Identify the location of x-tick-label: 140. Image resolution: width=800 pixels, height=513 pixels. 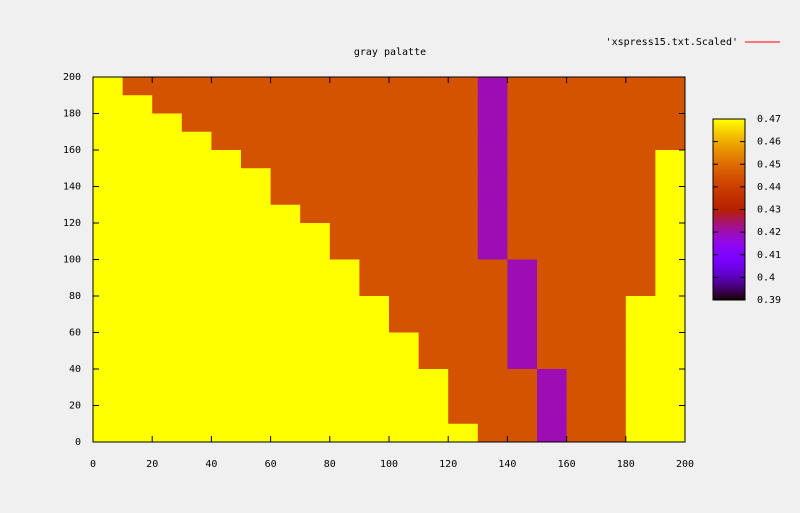
(507, 464).